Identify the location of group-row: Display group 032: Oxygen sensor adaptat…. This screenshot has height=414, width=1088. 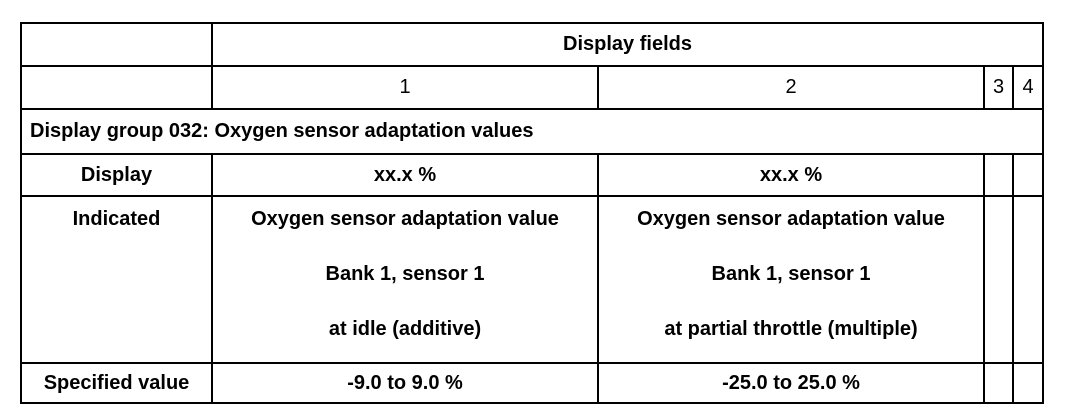
(532, 131).